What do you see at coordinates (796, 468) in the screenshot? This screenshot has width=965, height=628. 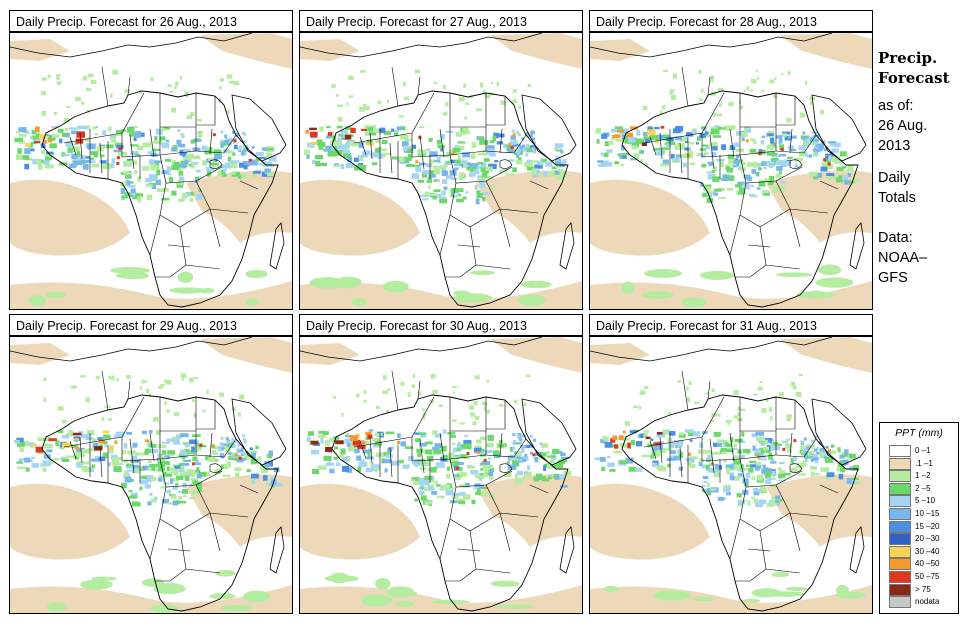 I see `lake-victoria` at bounding box center [796, 468].